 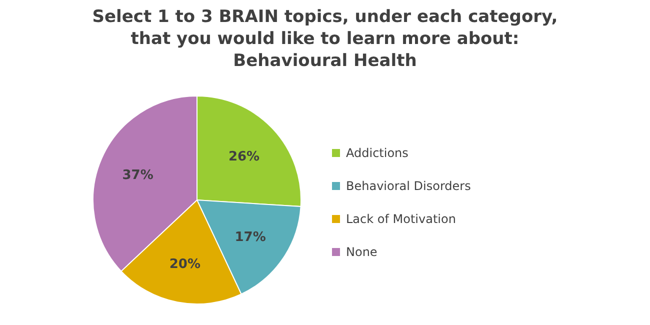 I want to click on data-label: 20%, so click(x=184, y=264).